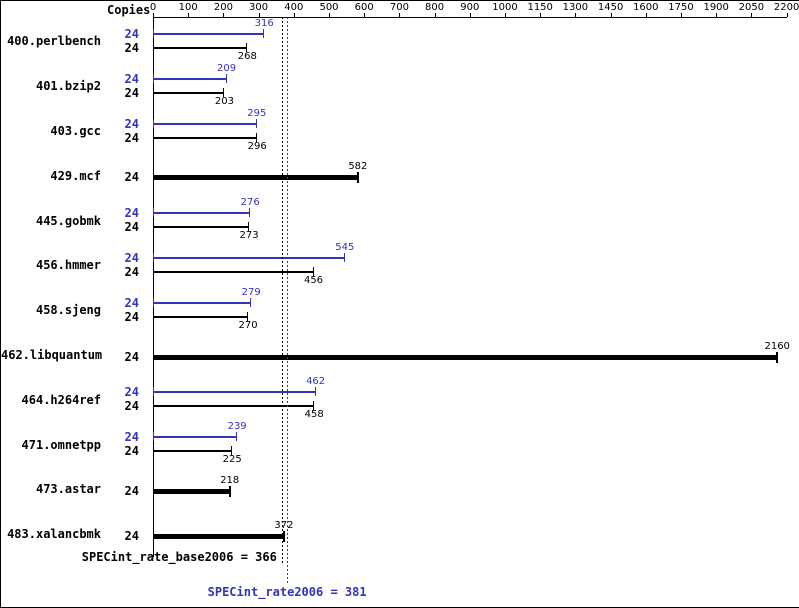 This screenshot has width=799, height=608. I want to click on benchmark-label: 445.gobmk, so click(68, 220).